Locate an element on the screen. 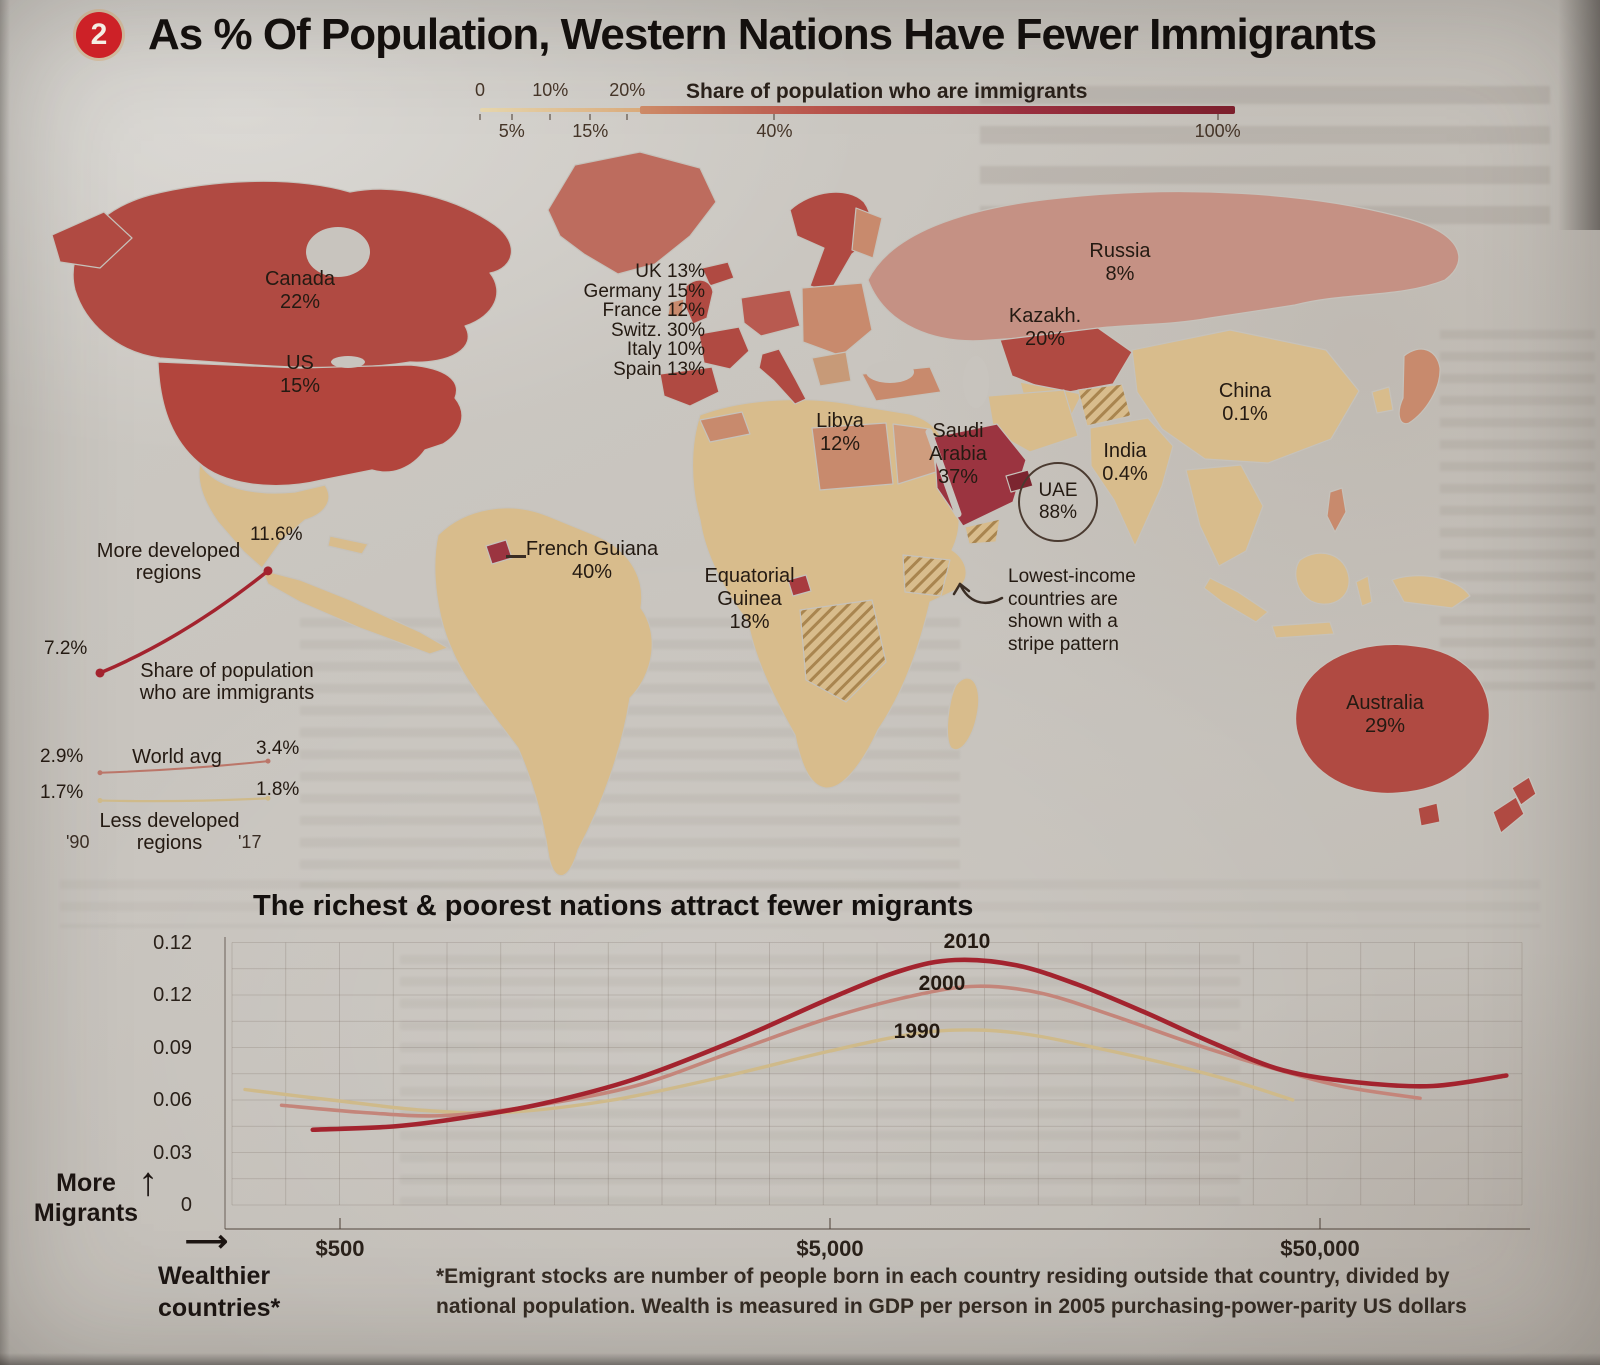 The image size is (1600, 1365). curve-2010 is located at coordinates (909, 1045).